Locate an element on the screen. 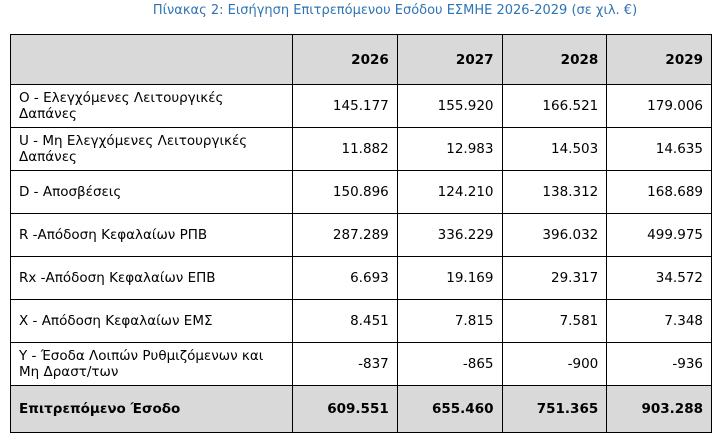 The height and width of the screenshot is (446, 724). value-cell: 14.635 is located at coordinates (659, 149).